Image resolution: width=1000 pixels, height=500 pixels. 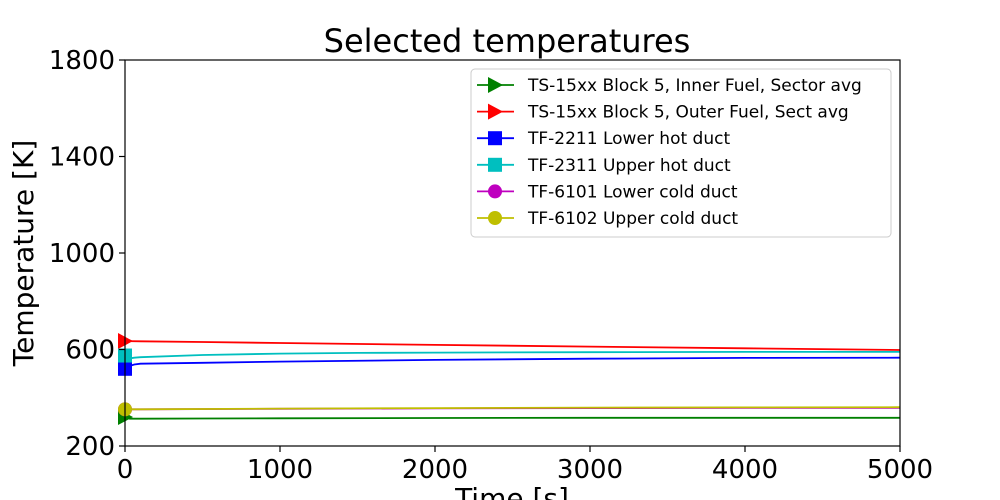 I want to click on legend-item-6: TF-6102 Upper cold duct, so click(x=607, y=219).